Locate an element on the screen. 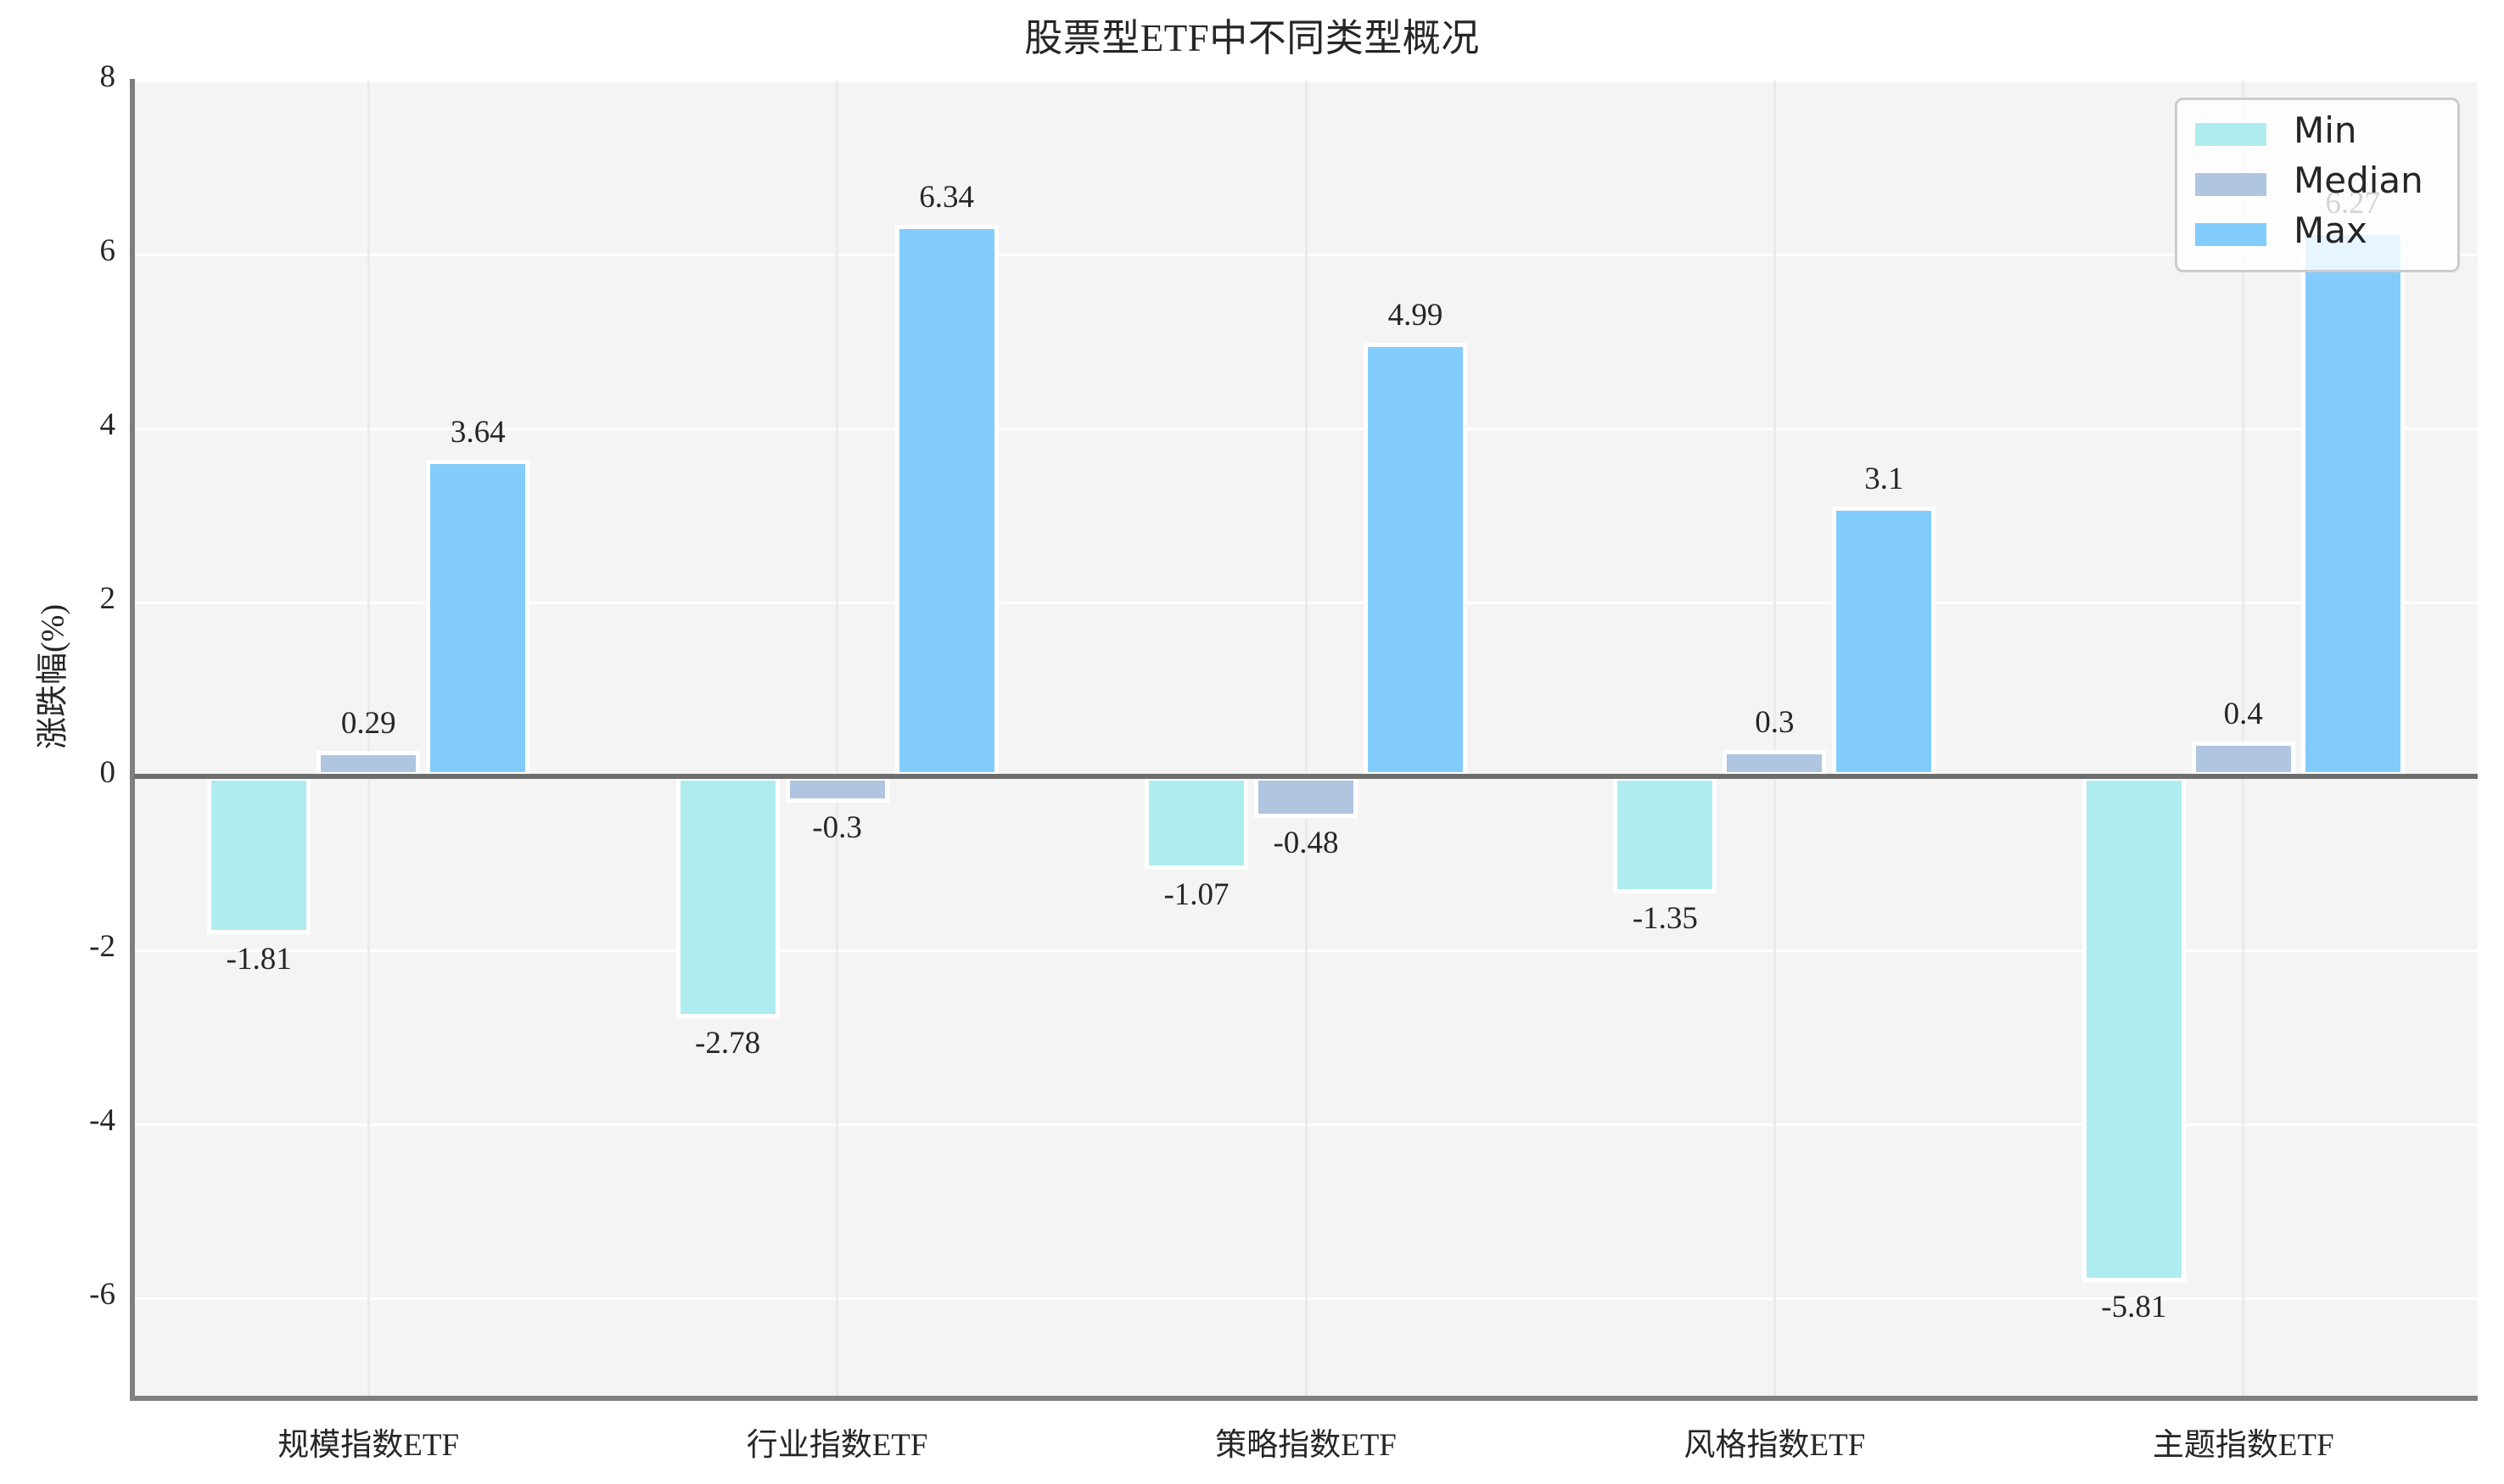 The width and height of the screenshot is (2504, 1484). y-axis-label: 涨跌幅(%) is located at coordinates (53, 676).